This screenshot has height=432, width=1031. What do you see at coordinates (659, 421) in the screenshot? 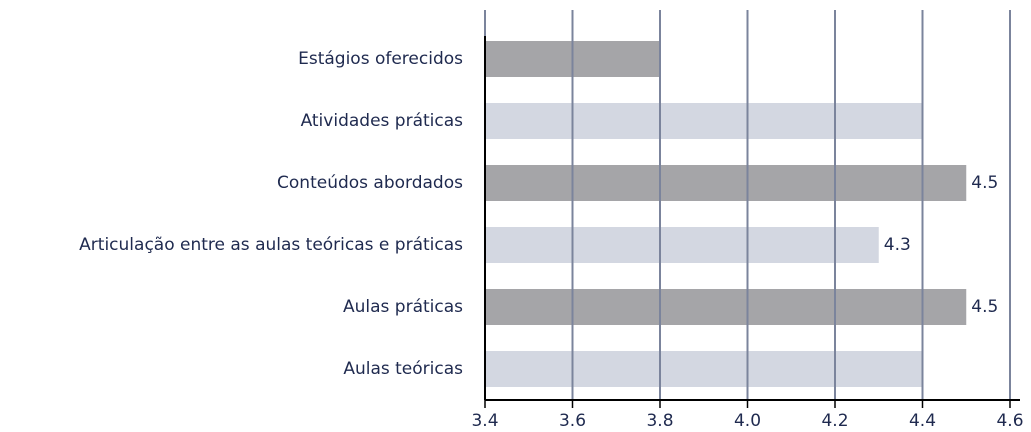
I see `x-tick-label: 3.8` at bounding box center [659, 421].